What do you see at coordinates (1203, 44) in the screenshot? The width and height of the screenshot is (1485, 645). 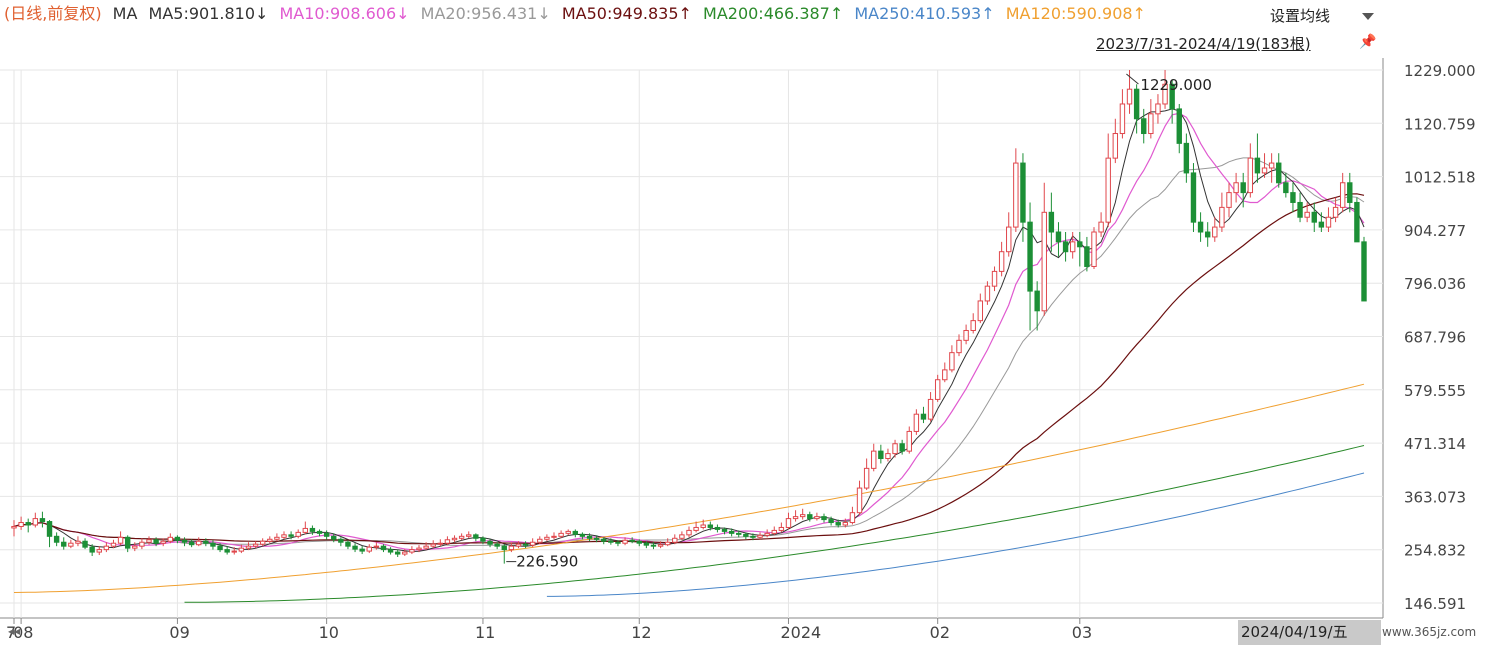 I see `date-range-label: 2023/7/31-2024/4/19(183根)` at bounding box center [1203, 44].